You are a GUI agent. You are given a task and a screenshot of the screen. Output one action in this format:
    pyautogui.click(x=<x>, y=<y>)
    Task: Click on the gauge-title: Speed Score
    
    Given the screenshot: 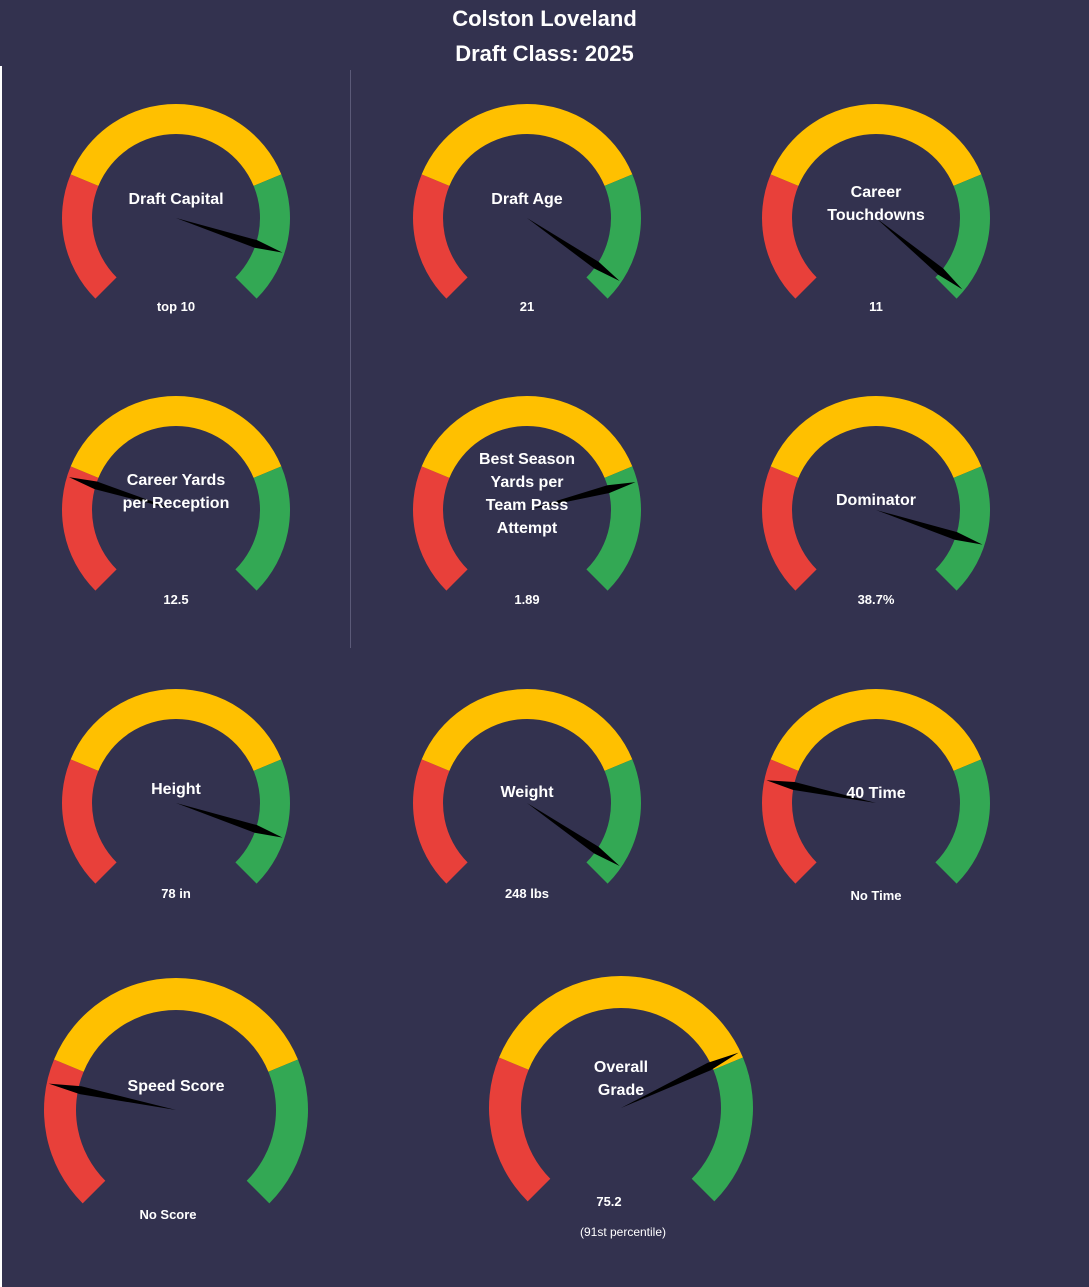 What is the action you would take?
    pyautogui.click(x=176, y=1086)
    